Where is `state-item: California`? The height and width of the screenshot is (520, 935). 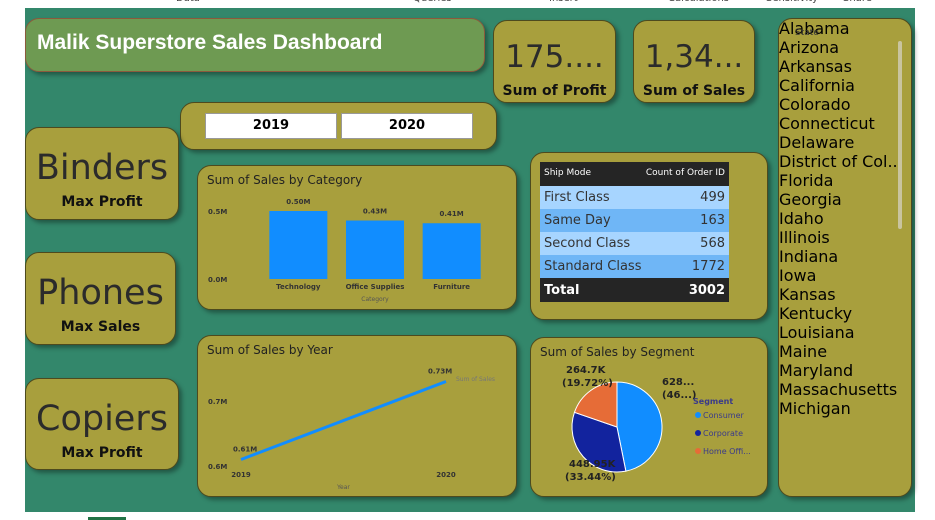 state-item: California is located at coordinates (845, 85).